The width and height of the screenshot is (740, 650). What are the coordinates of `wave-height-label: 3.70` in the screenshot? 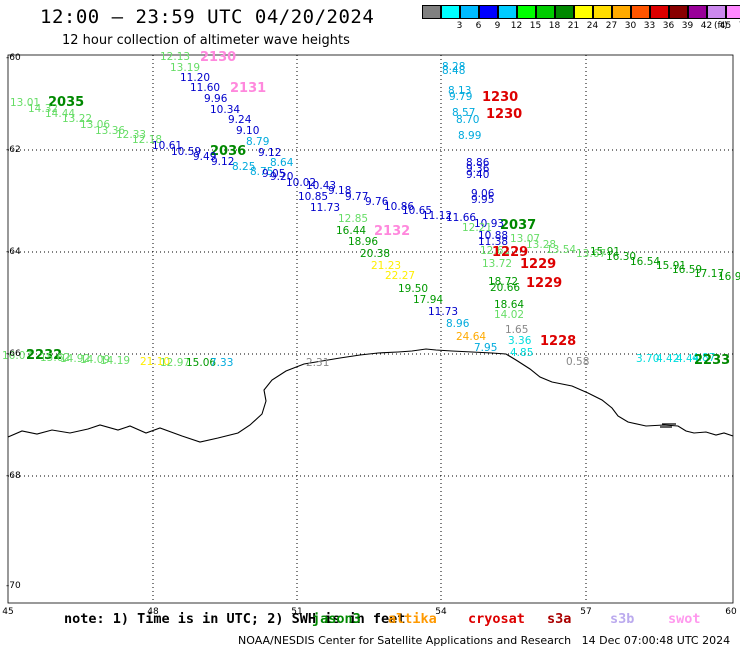 It's located at (647, 359).